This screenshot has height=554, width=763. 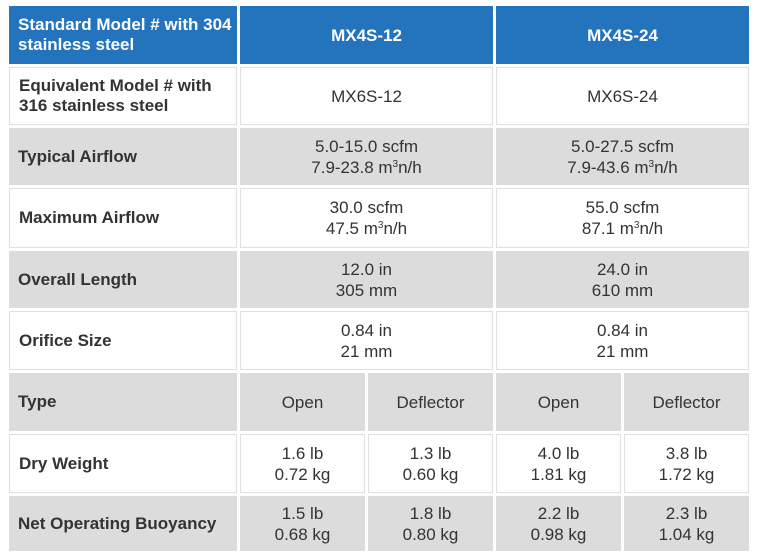 What do you see at coordinates (366, 146) in the screenshot?
I see `typical-airflow-a-scfm: 5.0-15.0 scfm` at bounding box center [366, 146].